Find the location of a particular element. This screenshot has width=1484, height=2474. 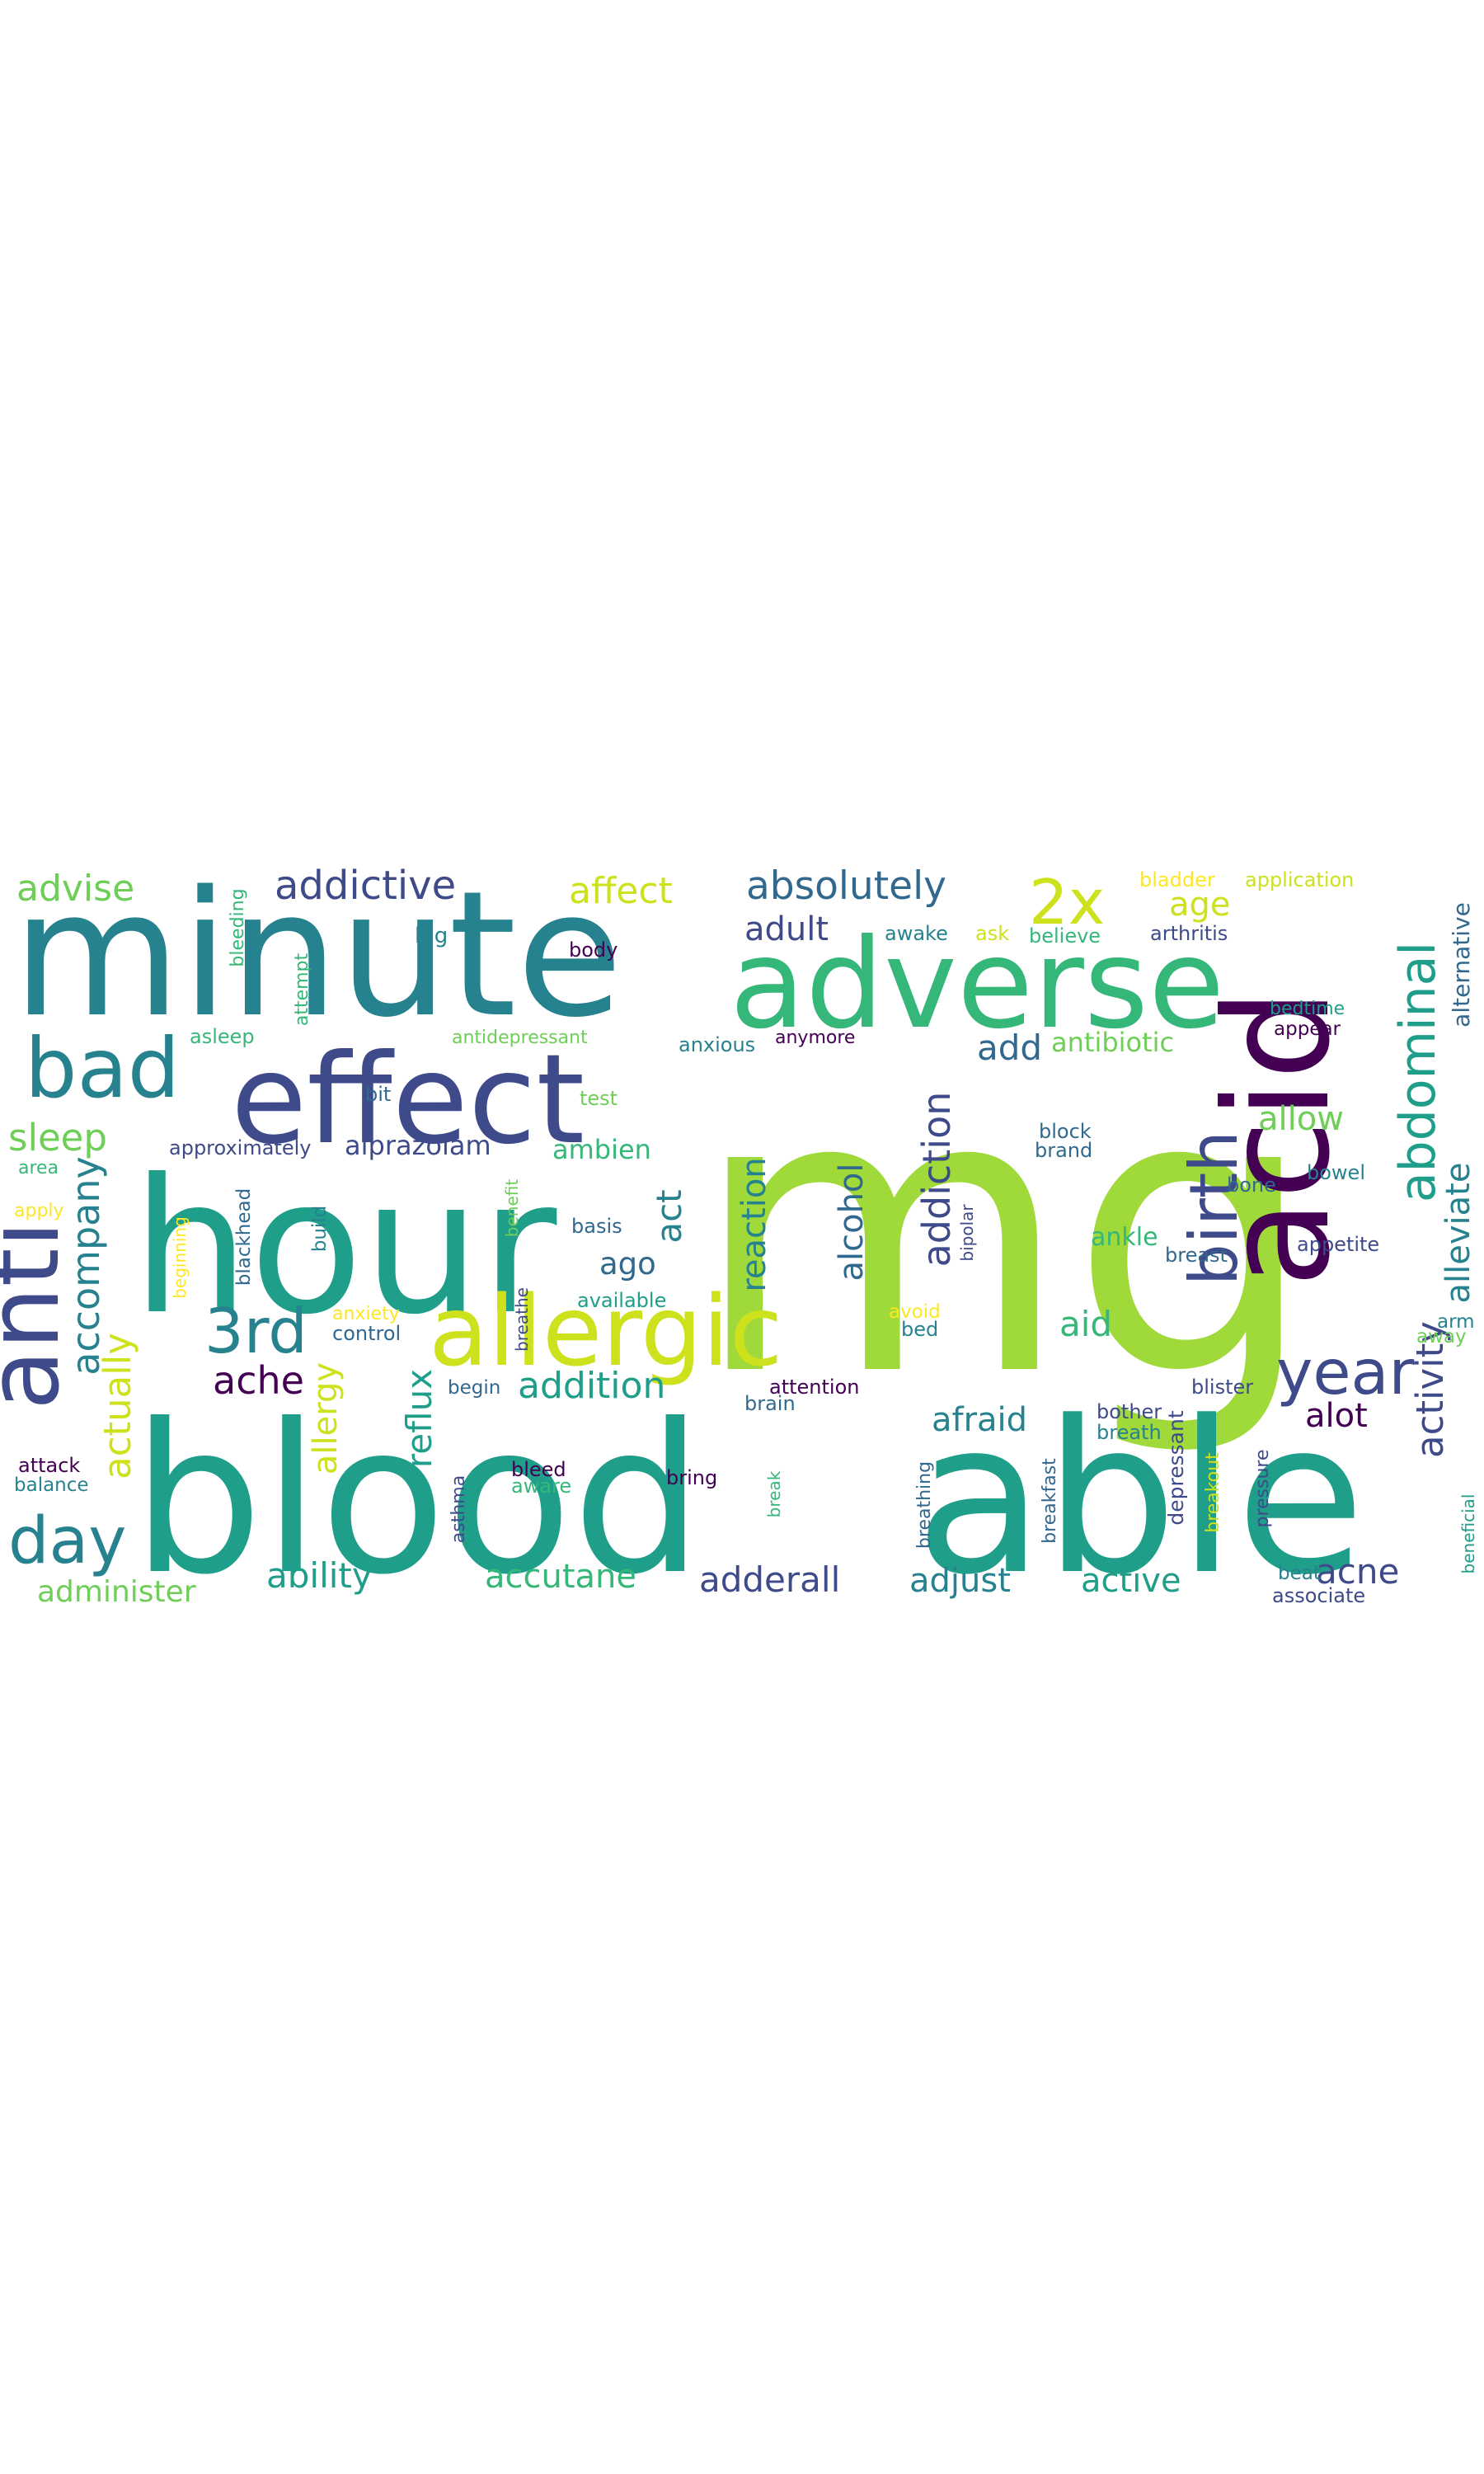

word-addiction: addiction is located at coordinates (937, 1180).